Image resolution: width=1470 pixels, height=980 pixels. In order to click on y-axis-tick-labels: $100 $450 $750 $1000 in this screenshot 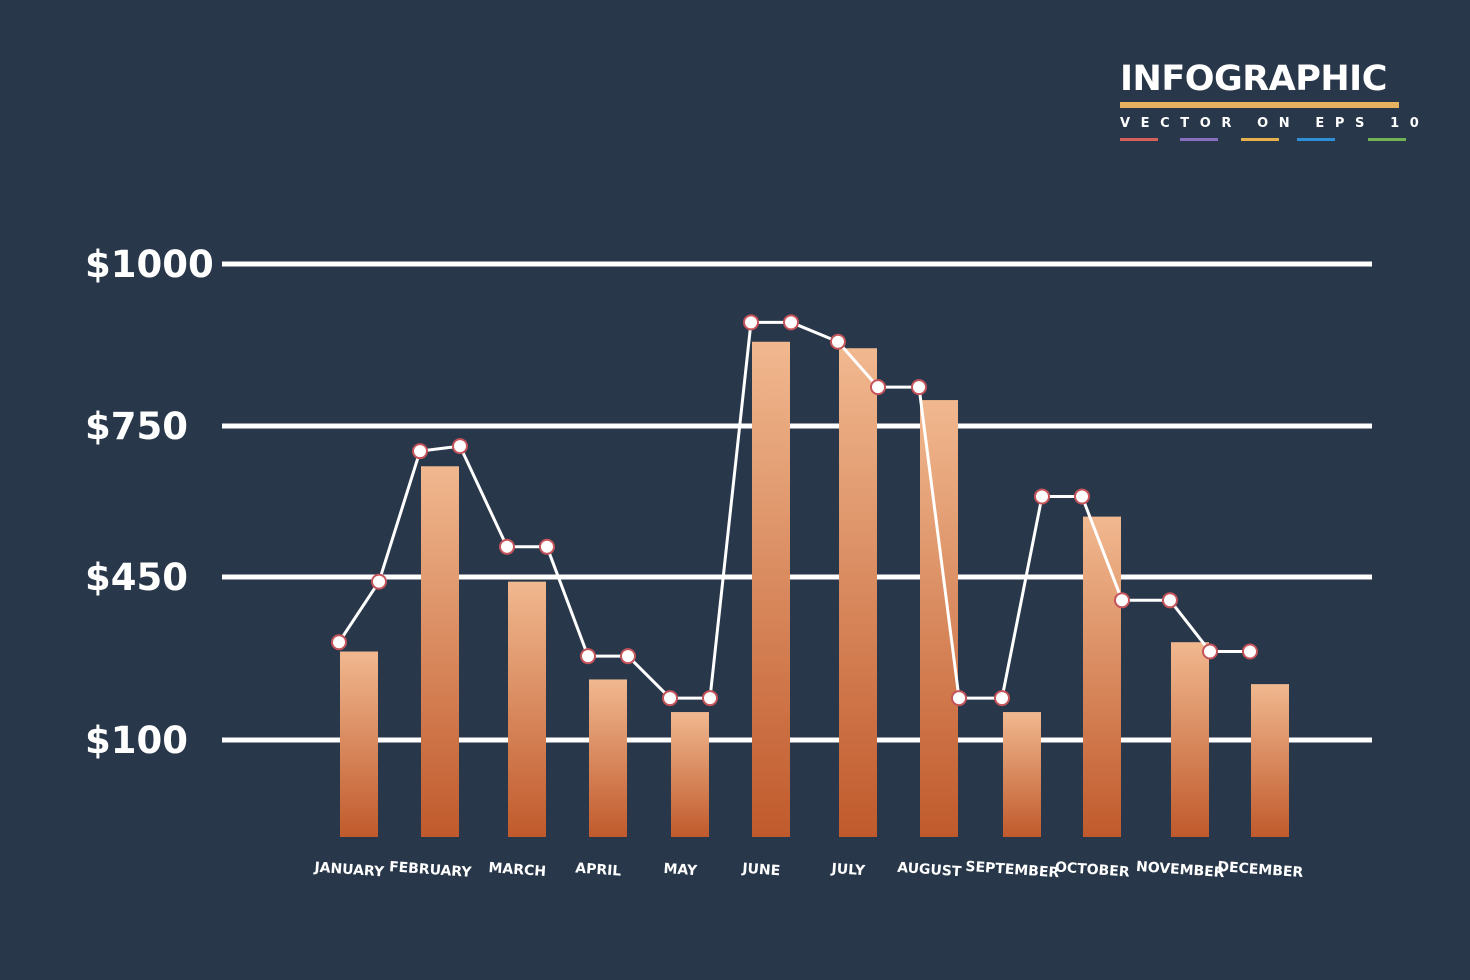, I will do `click(149, 502)`.